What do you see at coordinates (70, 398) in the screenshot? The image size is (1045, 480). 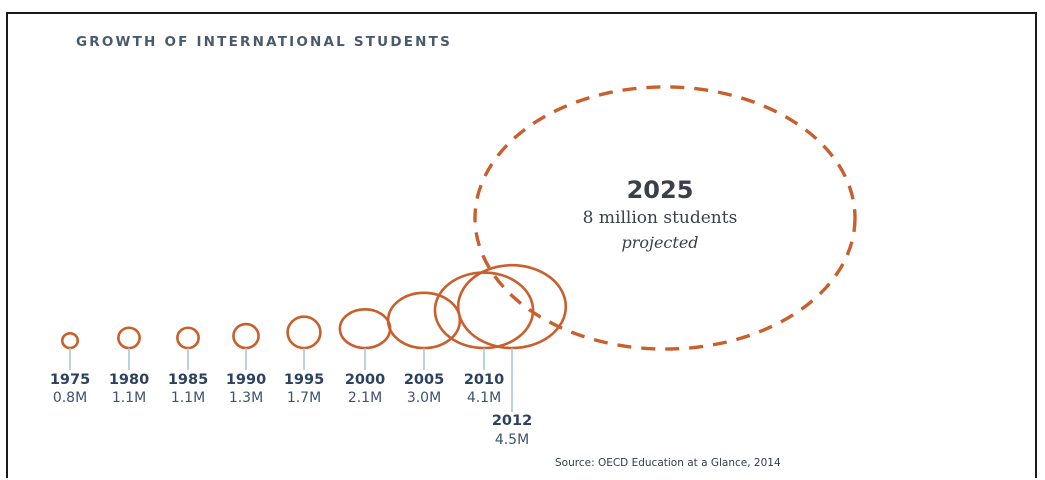 I see `value-label-1975: 0.8M` at bounding box center [70, 398].